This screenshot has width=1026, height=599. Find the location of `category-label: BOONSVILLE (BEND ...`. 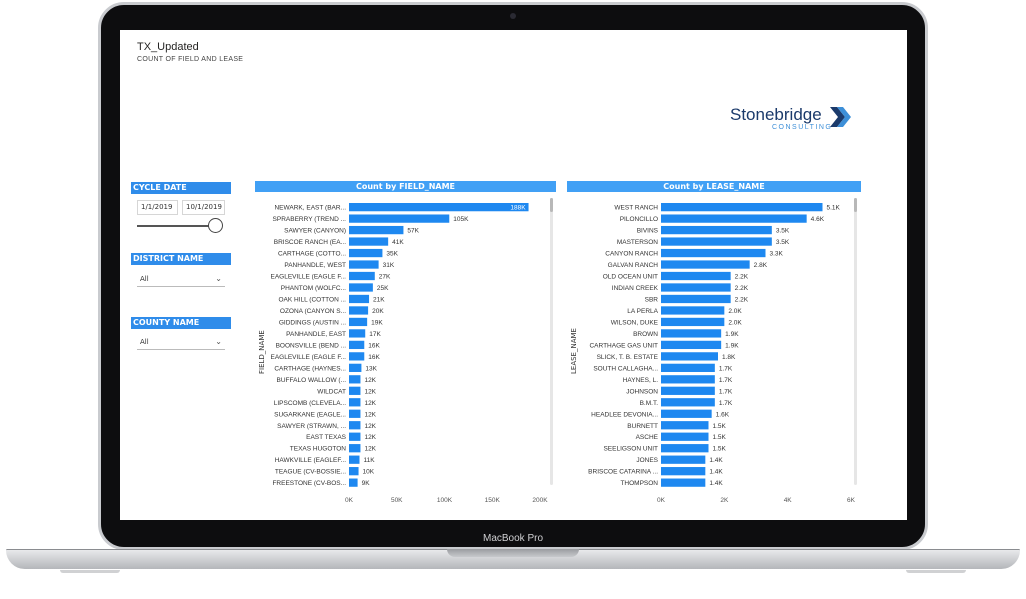

category-label: BOONSVILLE (BEND ... is located at coordinates (311, 345).